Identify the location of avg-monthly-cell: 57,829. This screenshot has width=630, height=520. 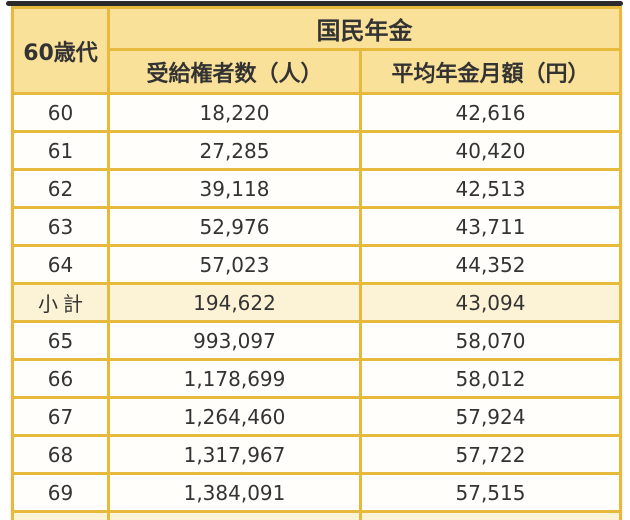
(490, 515).